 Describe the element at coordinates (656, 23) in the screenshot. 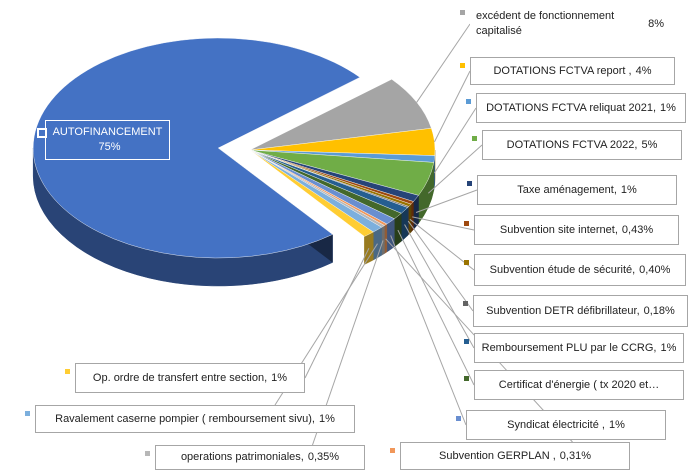

I see `value-label: 8%` at that location.